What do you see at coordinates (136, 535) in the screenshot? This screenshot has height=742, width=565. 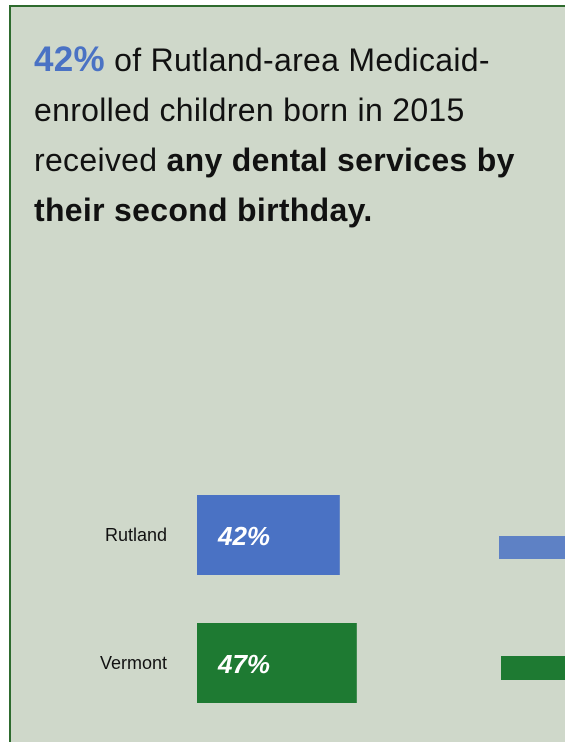 I see `category-label-rutland: Rutland` at bounding box center [136, 535].